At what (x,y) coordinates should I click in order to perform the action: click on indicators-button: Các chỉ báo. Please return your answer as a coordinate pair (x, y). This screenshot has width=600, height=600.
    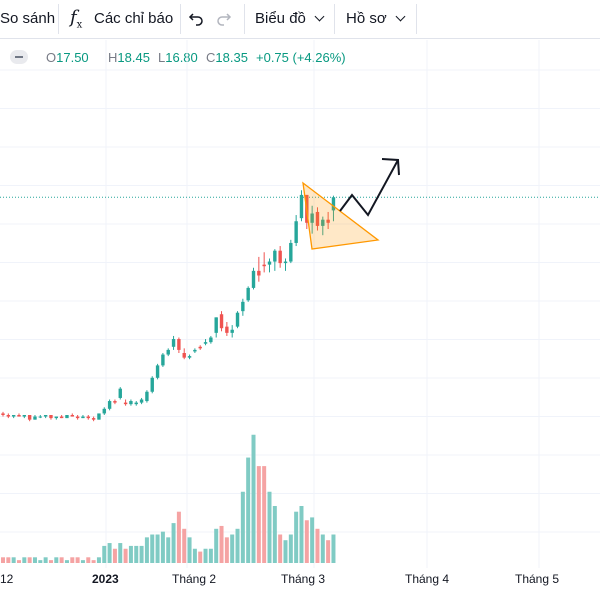
    Looking at the image, I should click on (134, 18).